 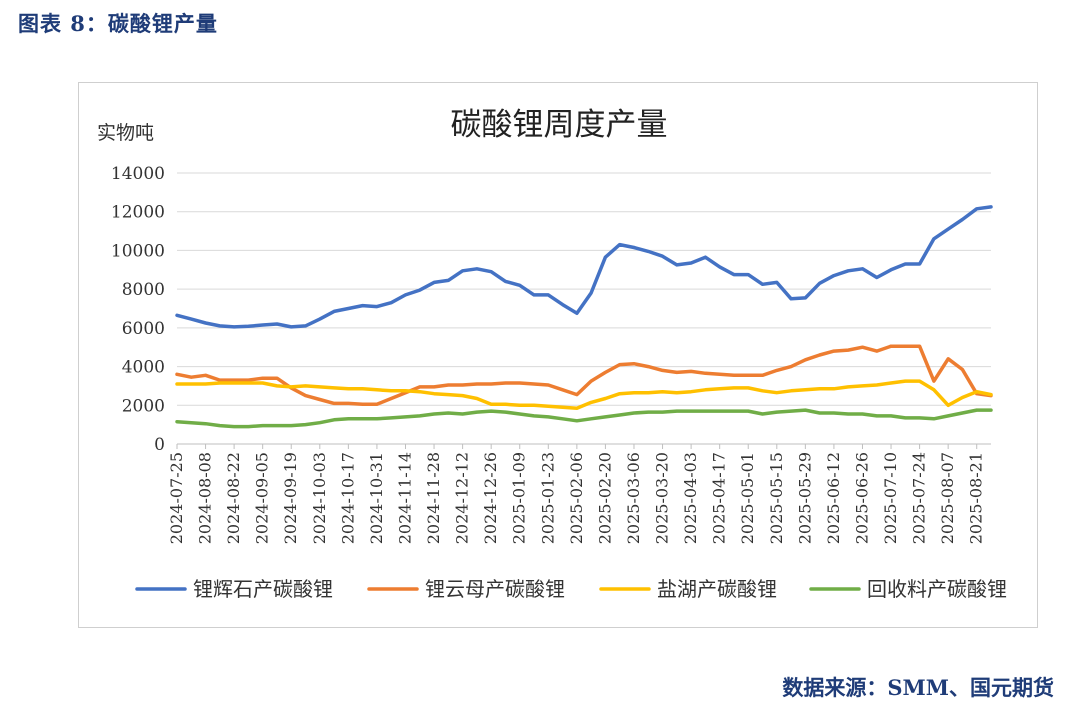 What do you see at coordinates (547, 498) in the screenshot?
I see `x-tick-label: 2025-01-23` at bounding box center [547, 498].